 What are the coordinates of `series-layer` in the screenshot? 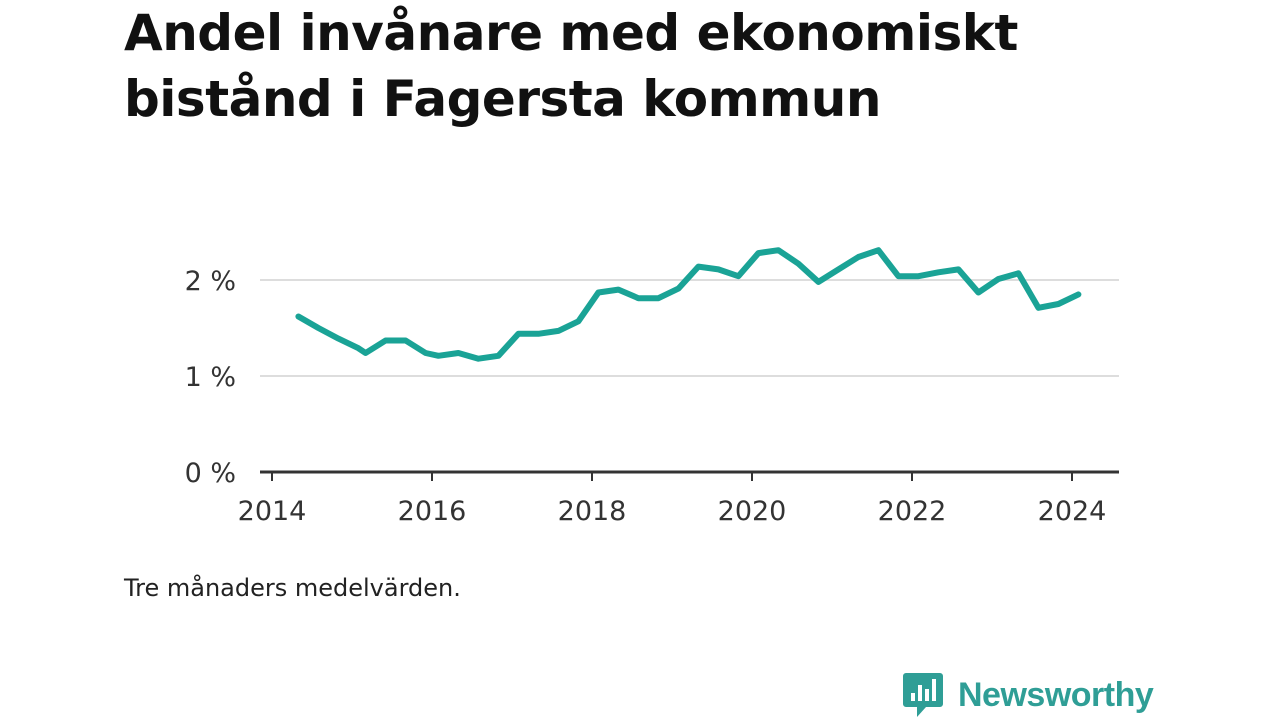 It's located at (688, 304).